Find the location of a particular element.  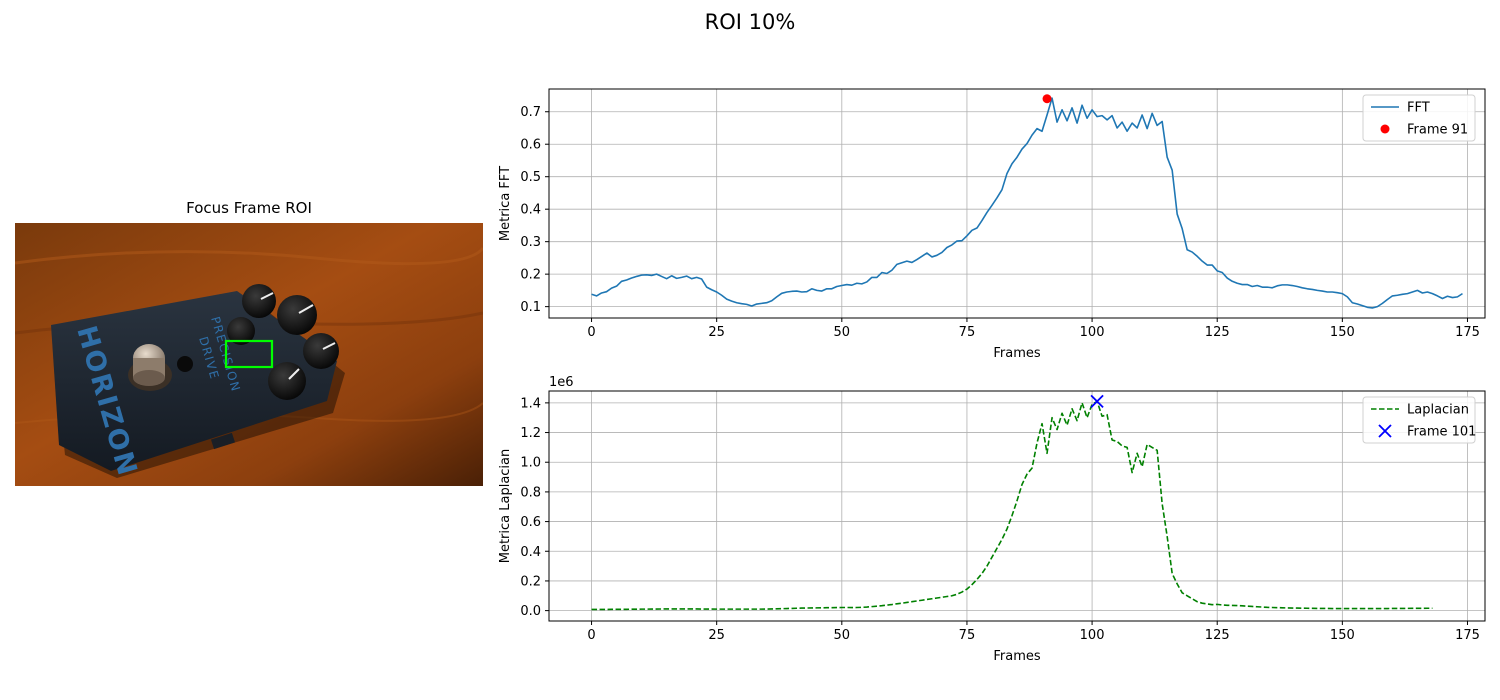

y-tick-label: 1.4 is located at coordinates (530, 403).